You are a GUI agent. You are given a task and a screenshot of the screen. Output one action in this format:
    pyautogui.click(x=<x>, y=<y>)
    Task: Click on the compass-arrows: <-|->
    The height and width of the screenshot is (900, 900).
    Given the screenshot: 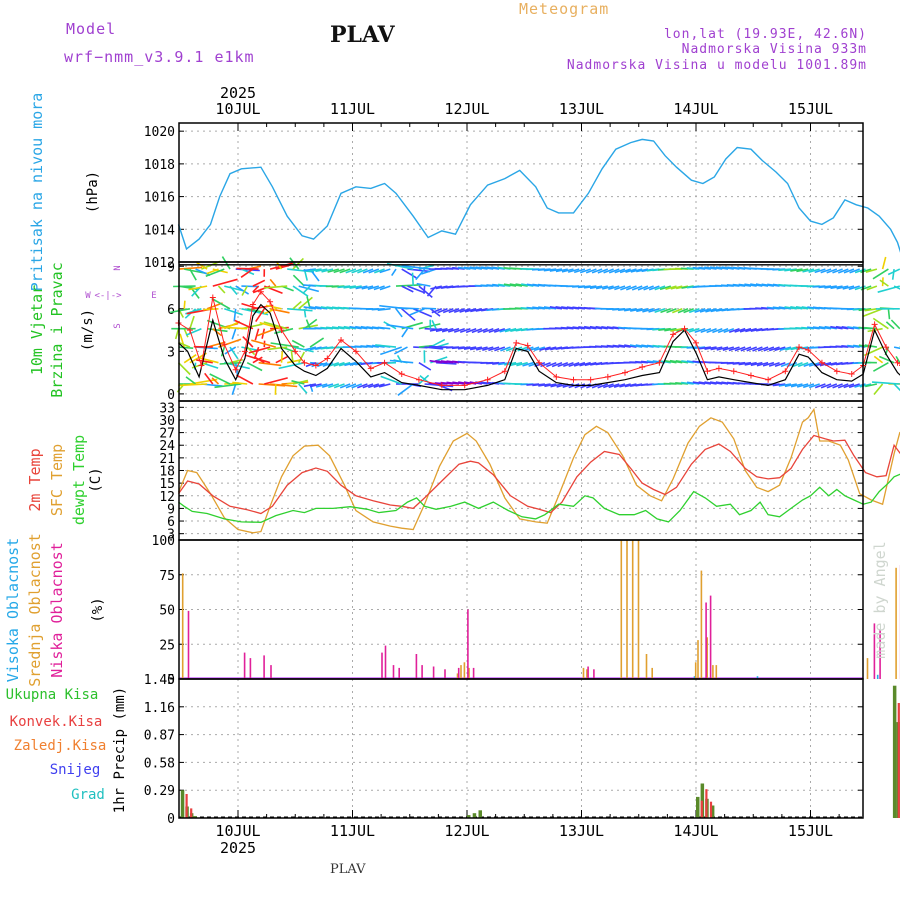 What is the action you would take?
    pyautogui.click(x=108, y=296)
    